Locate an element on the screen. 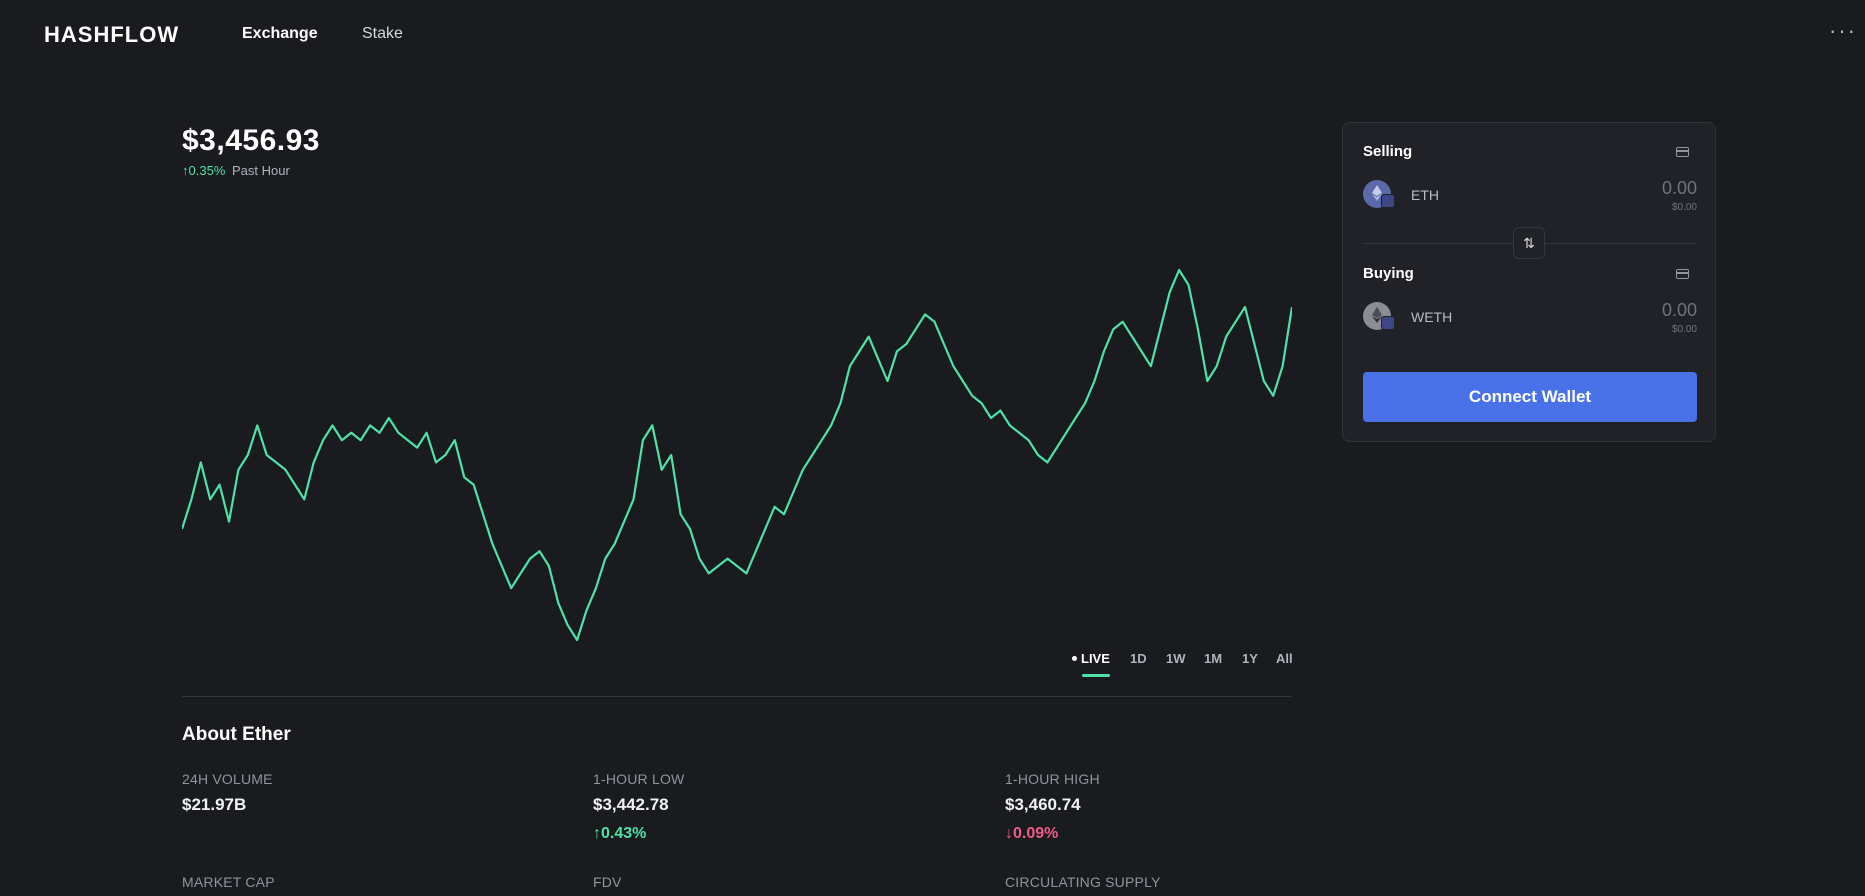  range-live: LIVE is located at coordinates (1091, 658).